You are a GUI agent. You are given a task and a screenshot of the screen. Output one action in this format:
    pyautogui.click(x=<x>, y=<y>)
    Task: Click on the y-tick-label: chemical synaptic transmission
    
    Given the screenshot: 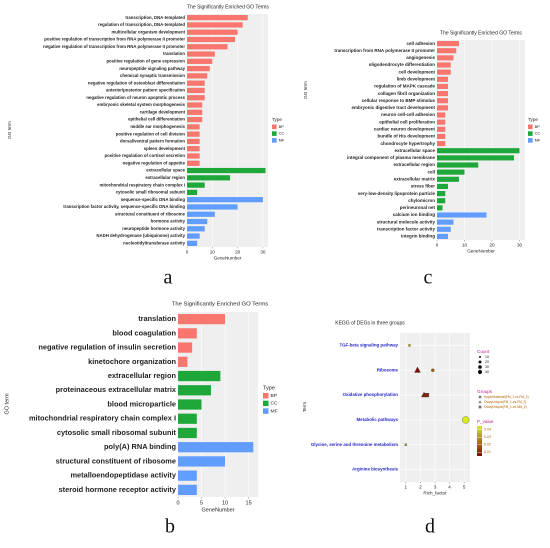 What is the action you would take?
    pyautogui.click(x=152, y=75)
    